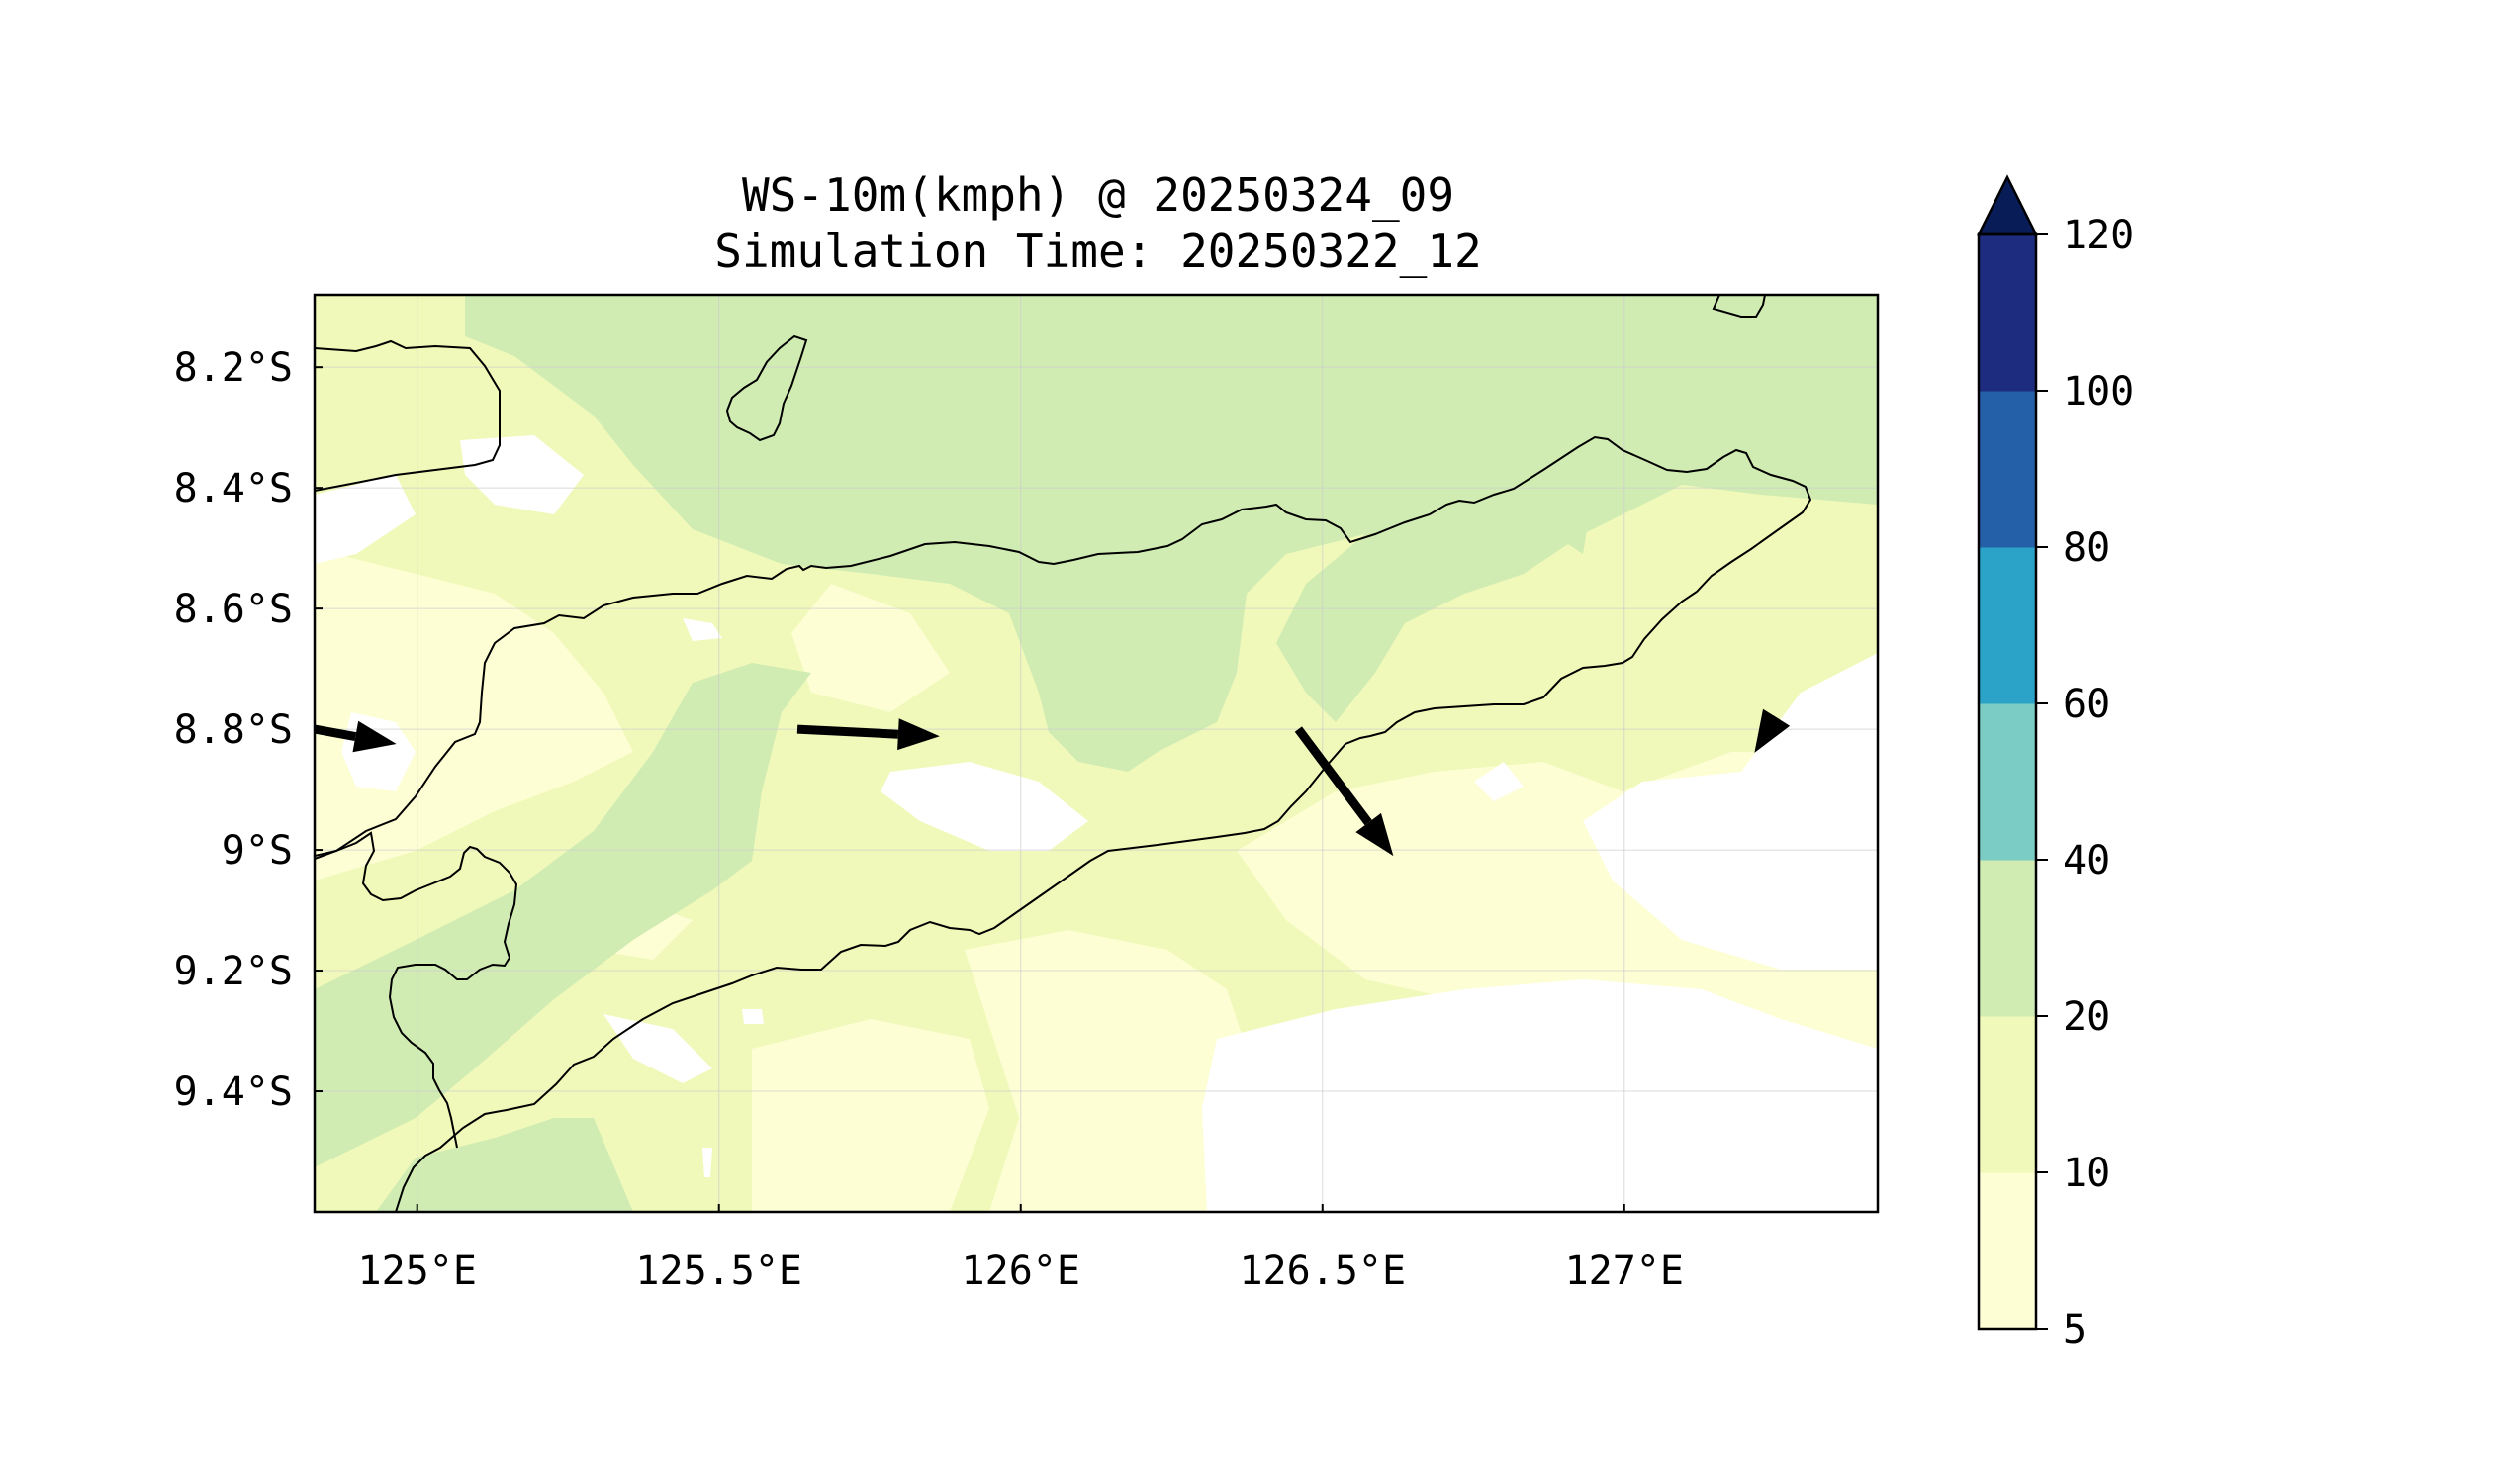 The height and width of the screenshot is (1484, 2504). I want to click on colorbar-label-7: 120, so click(2098, 235).